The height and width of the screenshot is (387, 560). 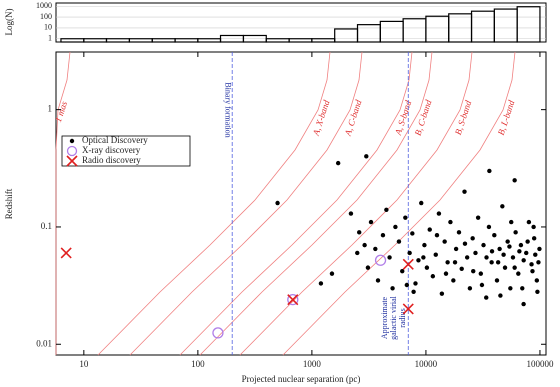 What do you see at coordinates (44, 343) in the screenshot?
I see `y-tick-label: 0.01` at bounding box center [44, 343].